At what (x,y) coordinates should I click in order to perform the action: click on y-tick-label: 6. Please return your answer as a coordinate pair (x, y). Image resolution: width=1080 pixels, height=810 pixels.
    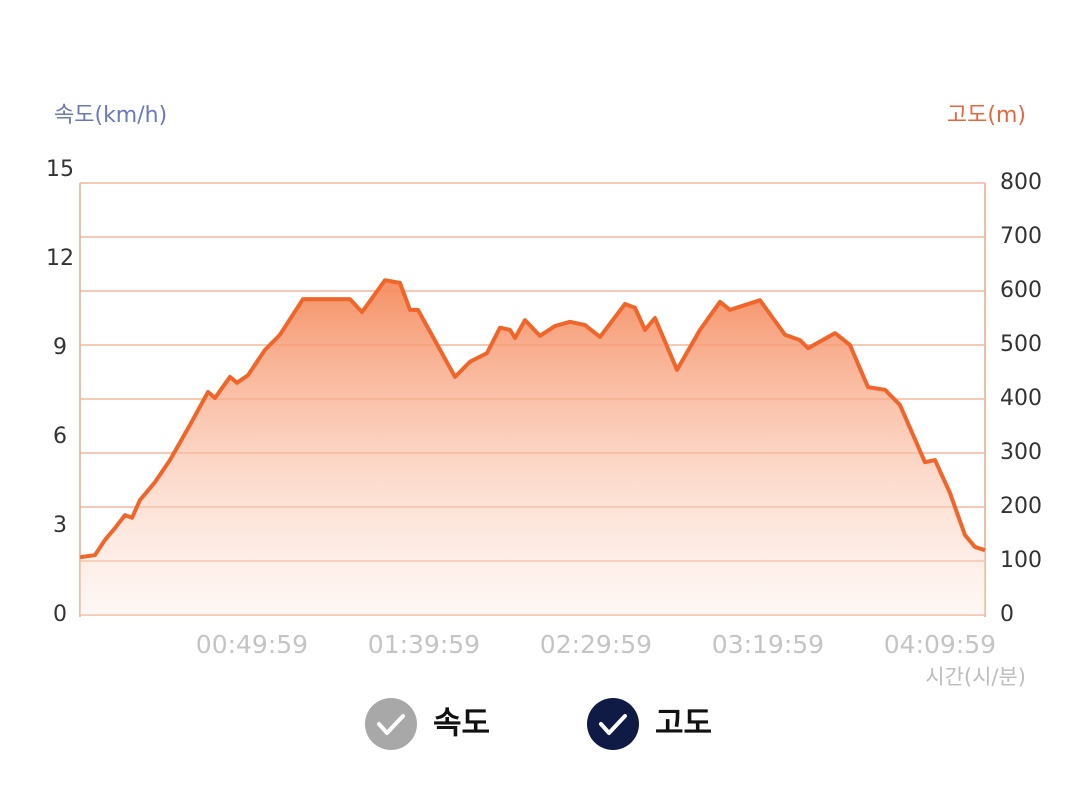
    Looking at the image, I should click on (60, 436).